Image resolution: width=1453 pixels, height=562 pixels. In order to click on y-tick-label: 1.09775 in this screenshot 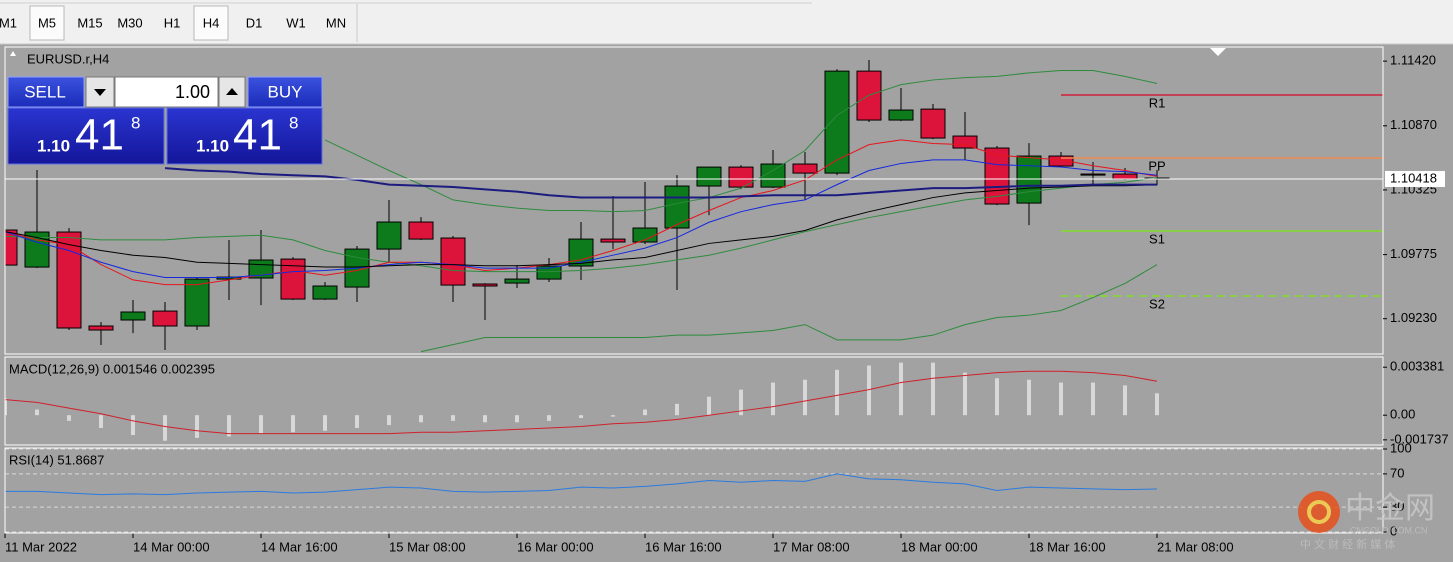, I will do `click(1413, 253)`.